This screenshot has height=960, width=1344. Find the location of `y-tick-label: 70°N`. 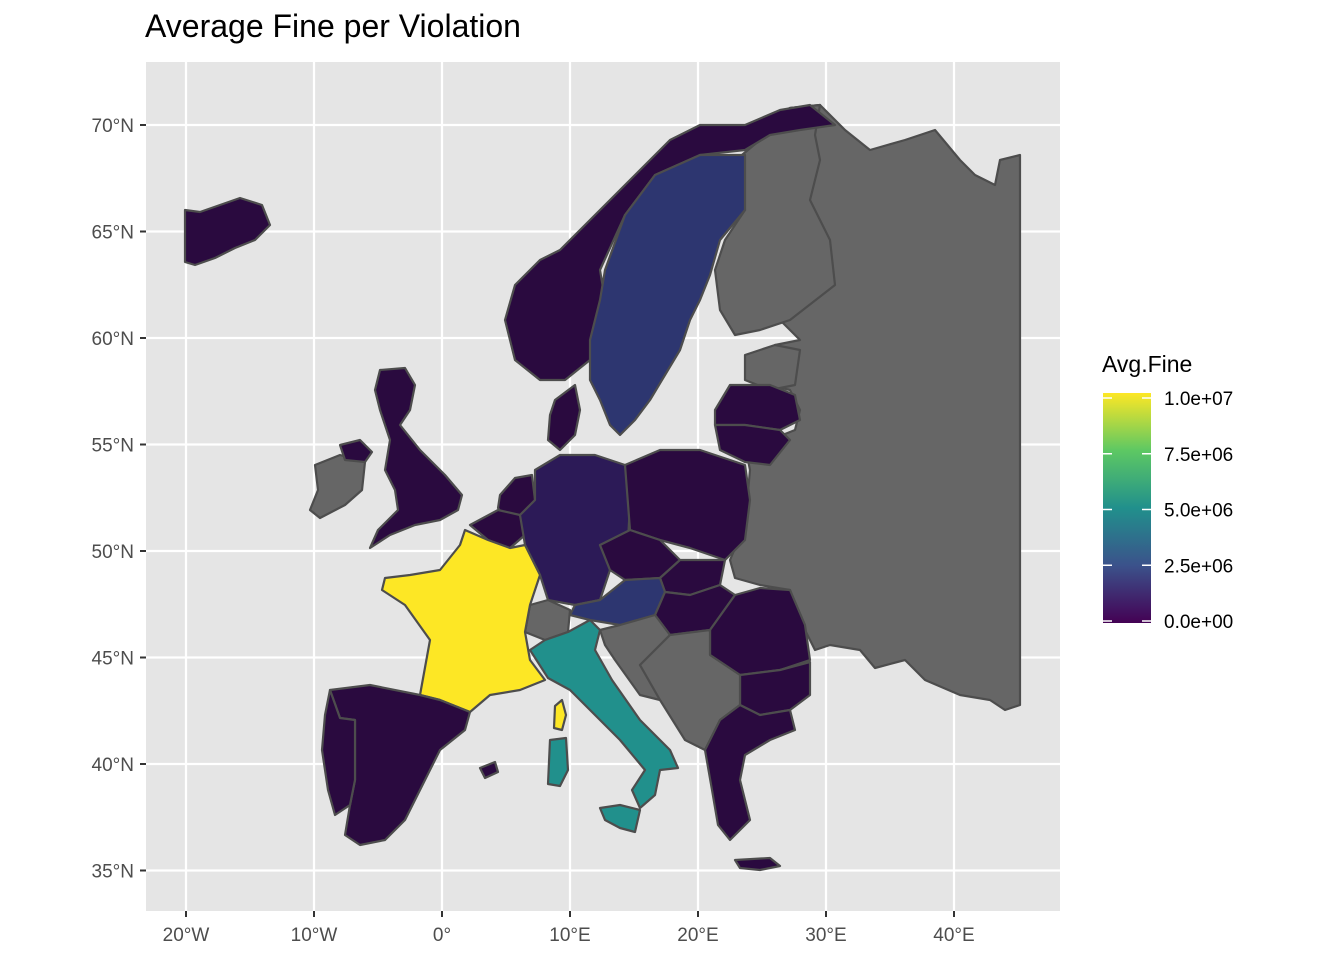

y-tick-label: 70°N is located at coordinates (113, 126).